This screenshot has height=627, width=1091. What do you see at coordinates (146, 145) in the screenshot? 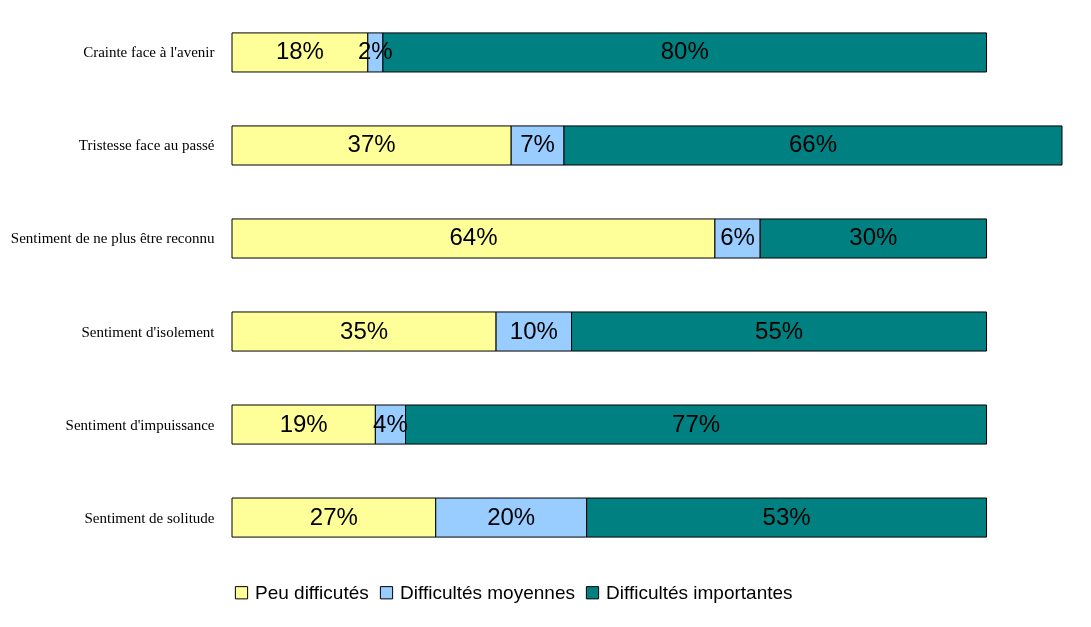
I see `y-tick-label: Tristesse face au passé` at bounding box center [146, 145].